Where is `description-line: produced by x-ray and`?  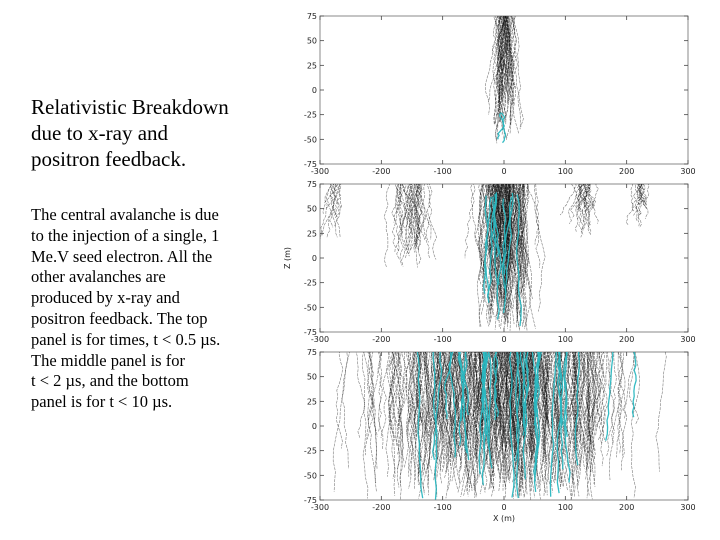
description-line: produced by x-ray and is located at coordinates (105, 298).